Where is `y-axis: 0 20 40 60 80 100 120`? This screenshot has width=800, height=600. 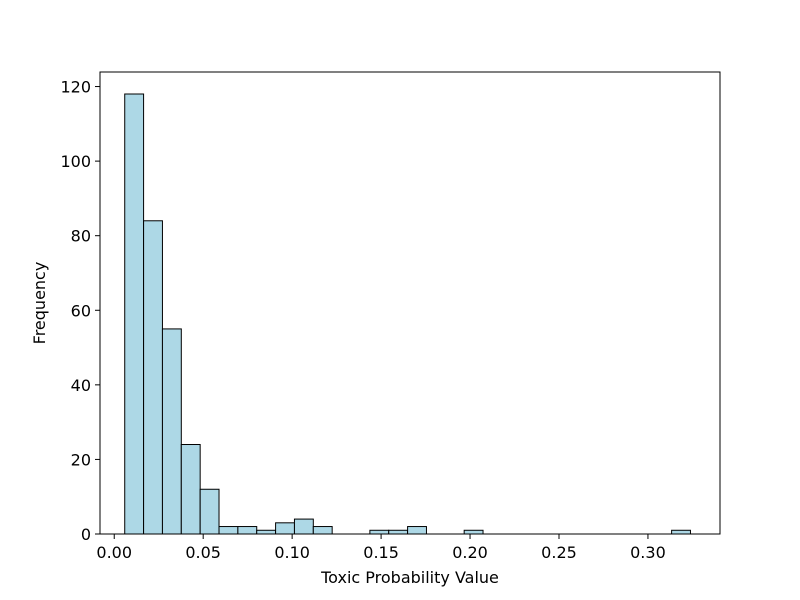 y-axis: 0 20 40 60 80 100 120 is located at coordinates (80, 311).